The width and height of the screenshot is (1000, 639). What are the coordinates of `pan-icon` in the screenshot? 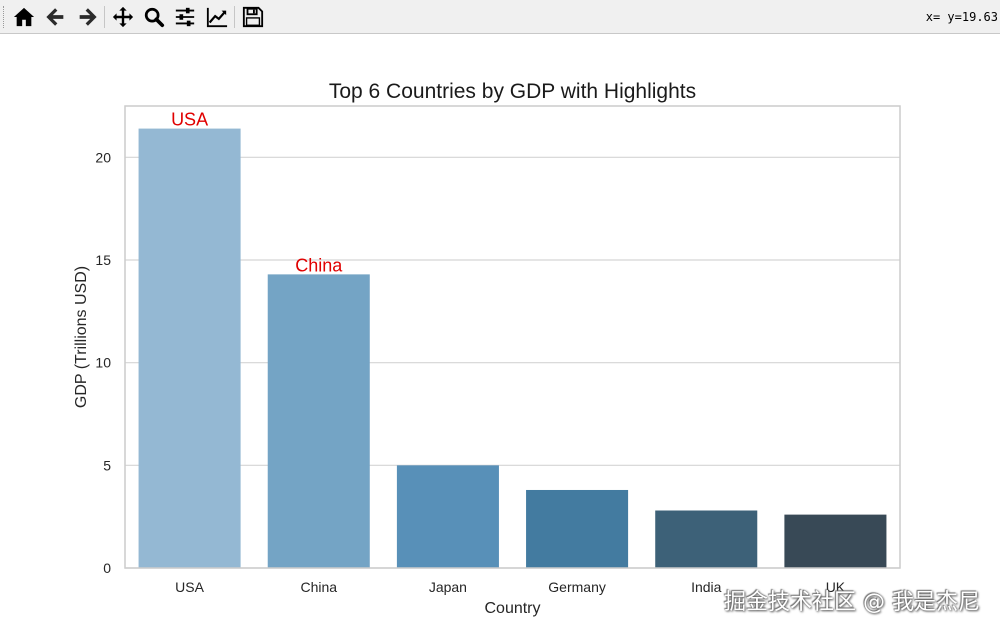 It's located at (123, 17).